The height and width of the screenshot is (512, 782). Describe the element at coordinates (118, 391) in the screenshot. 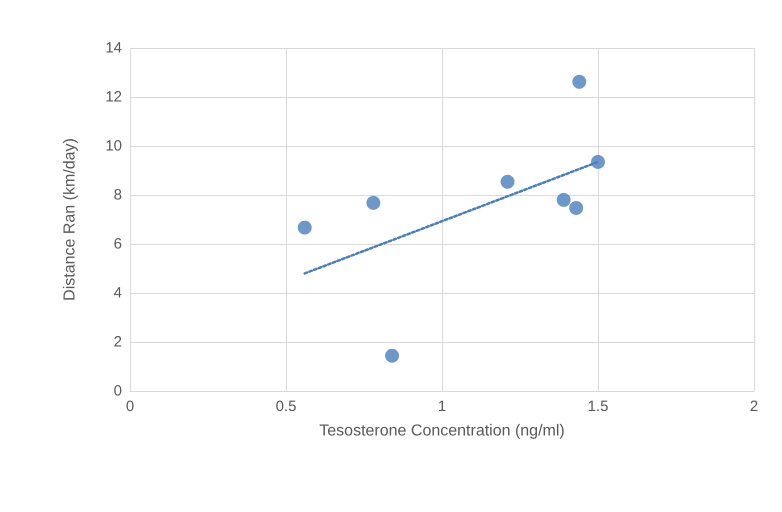

I see `y-tick-label: 0` at that location.